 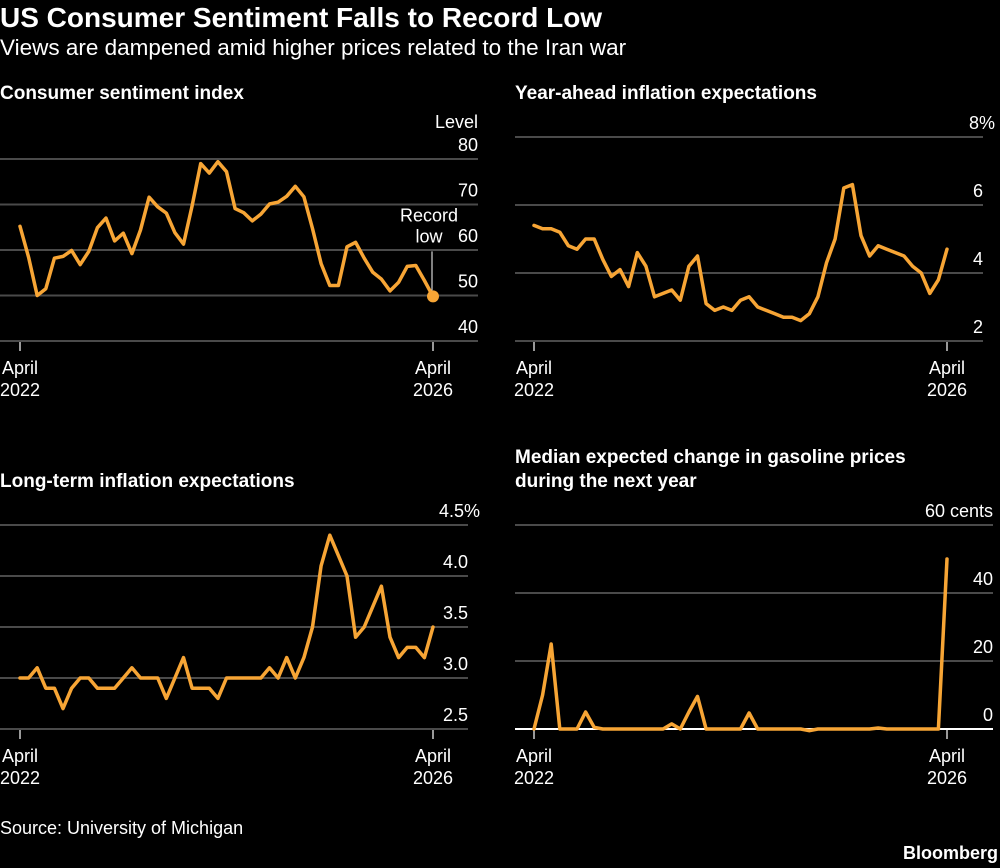 I want to click on y-tick-label: 80, so click(x=468, y=145).